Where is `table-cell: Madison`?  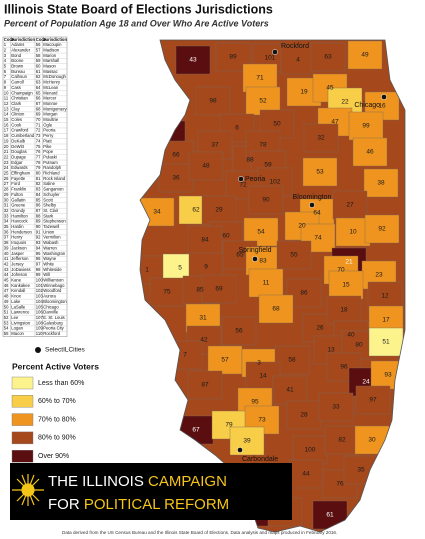 table-cell: Madison is located at coordinates (51, 49).